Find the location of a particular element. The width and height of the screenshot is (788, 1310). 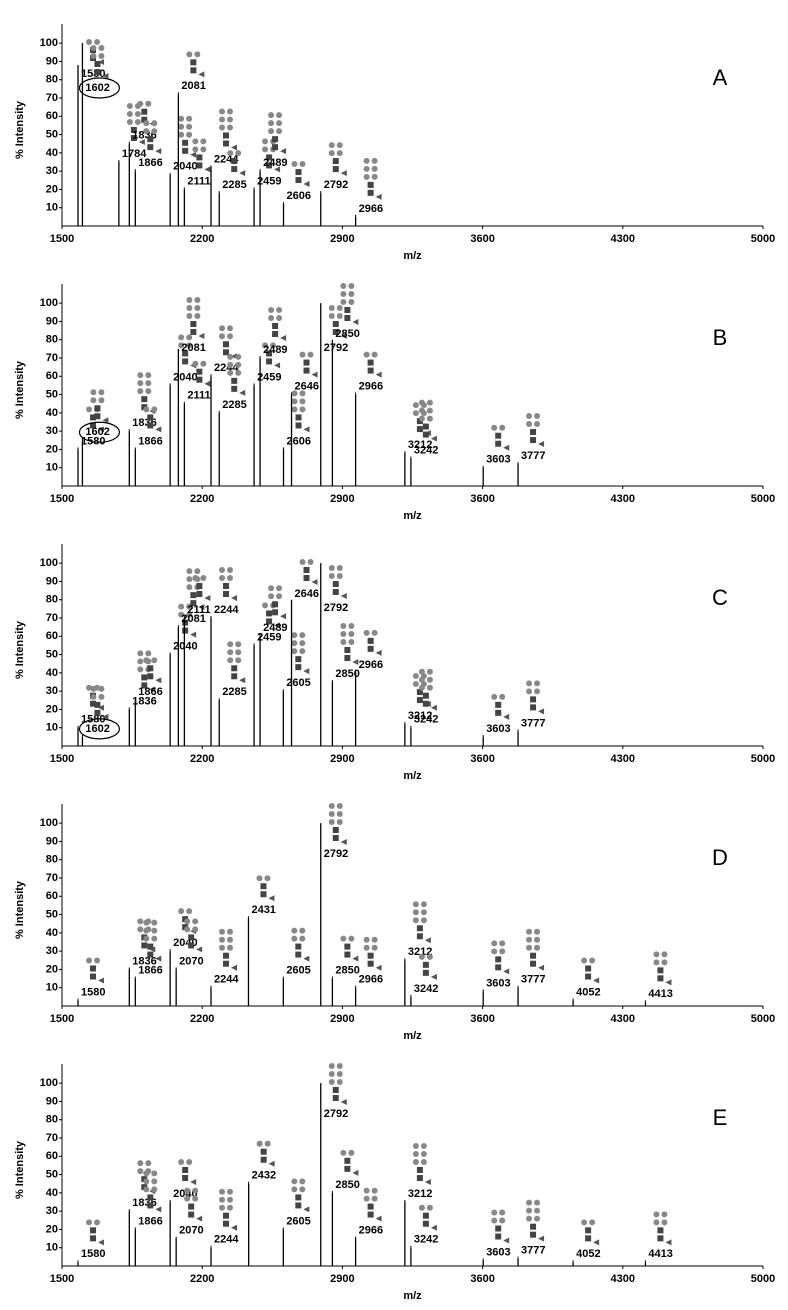

y-tick-label: 60 is located at coordinates (52, 896).